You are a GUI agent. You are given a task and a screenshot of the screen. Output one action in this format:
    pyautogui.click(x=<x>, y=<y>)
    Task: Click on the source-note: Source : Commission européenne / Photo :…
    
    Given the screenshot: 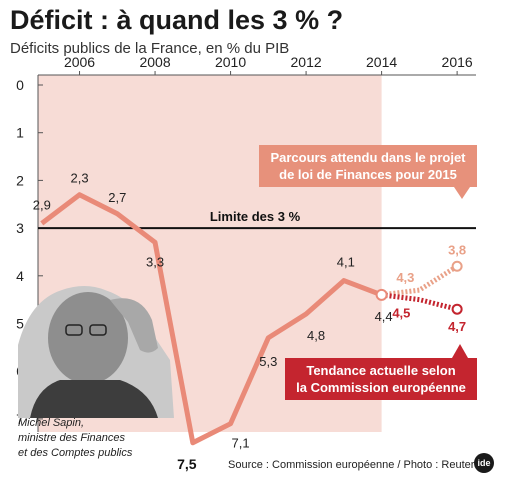 What is the action you would take?
    pyautogui.click(x=354, y=465)
    